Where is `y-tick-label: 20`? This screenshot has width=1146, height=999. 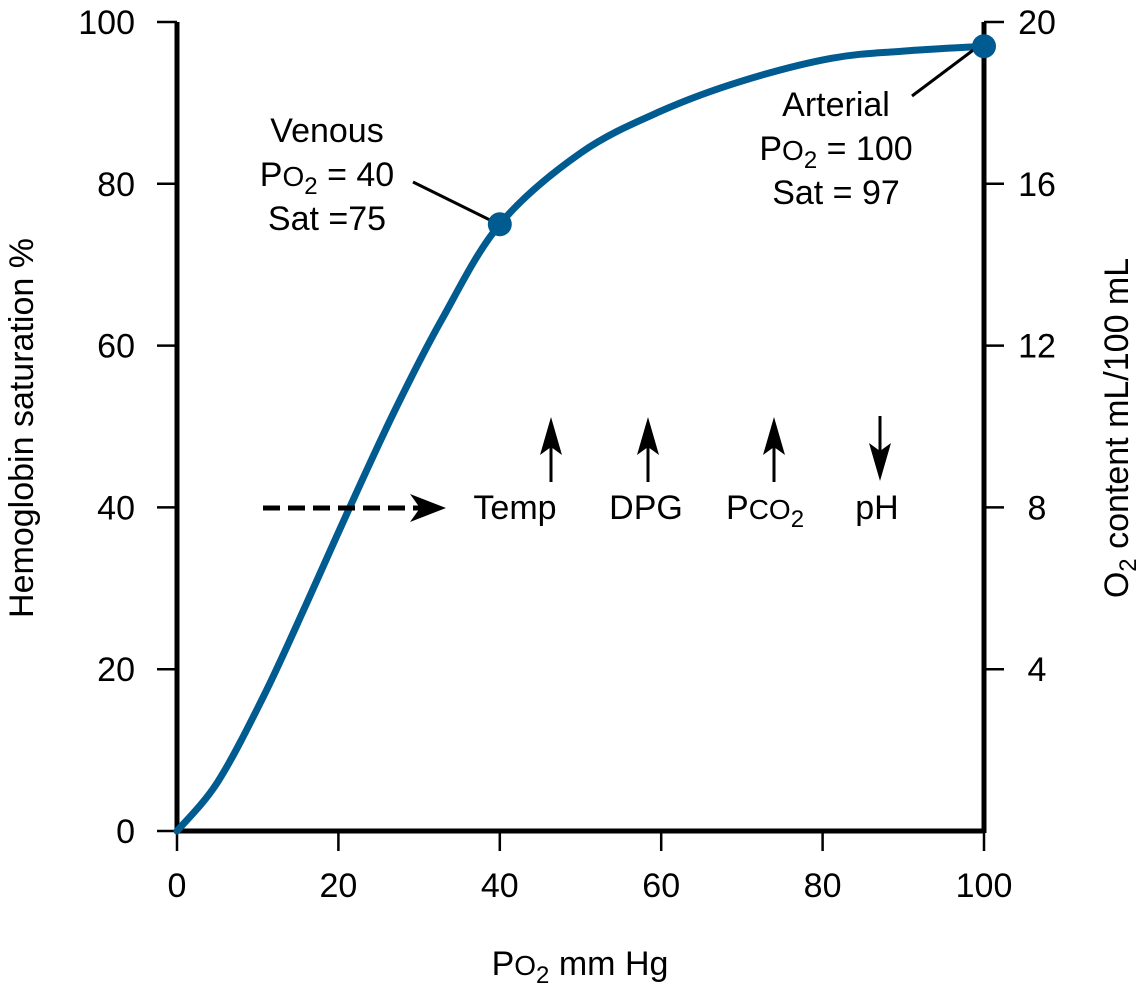
y-tick-label: 20 is located at coordinates (116, 670).